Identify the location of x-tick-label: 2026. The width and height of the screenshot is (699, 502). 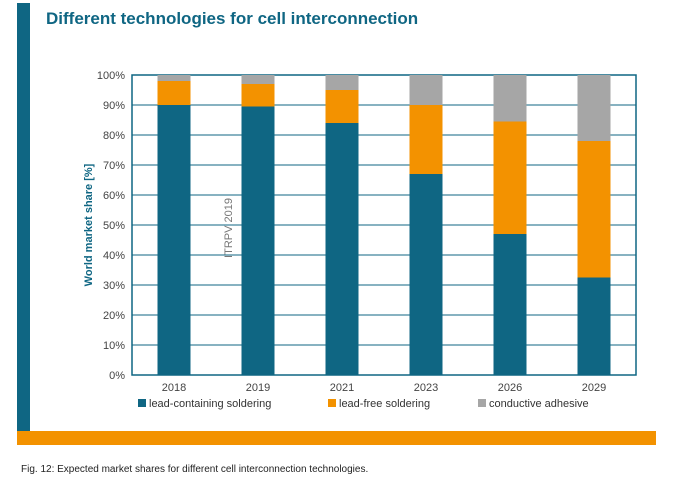
(510, 388).